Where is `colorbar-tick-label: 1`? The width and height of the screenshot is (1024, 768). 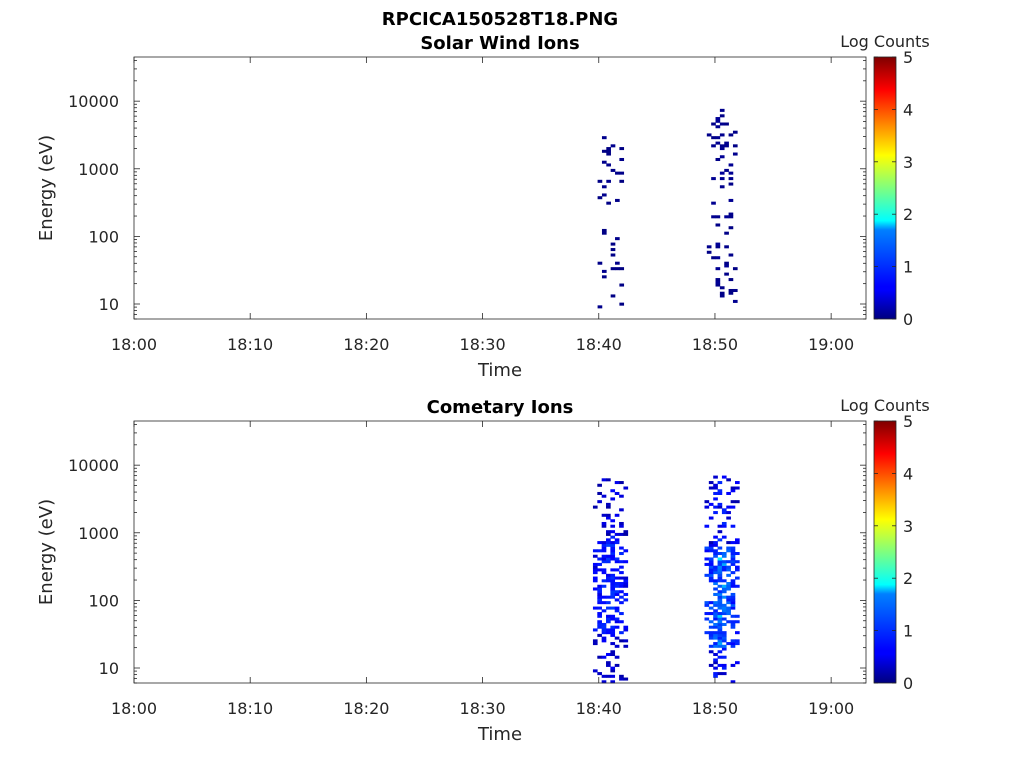 colorbar-tick-label: 1 is located at coordinates (908, 267).